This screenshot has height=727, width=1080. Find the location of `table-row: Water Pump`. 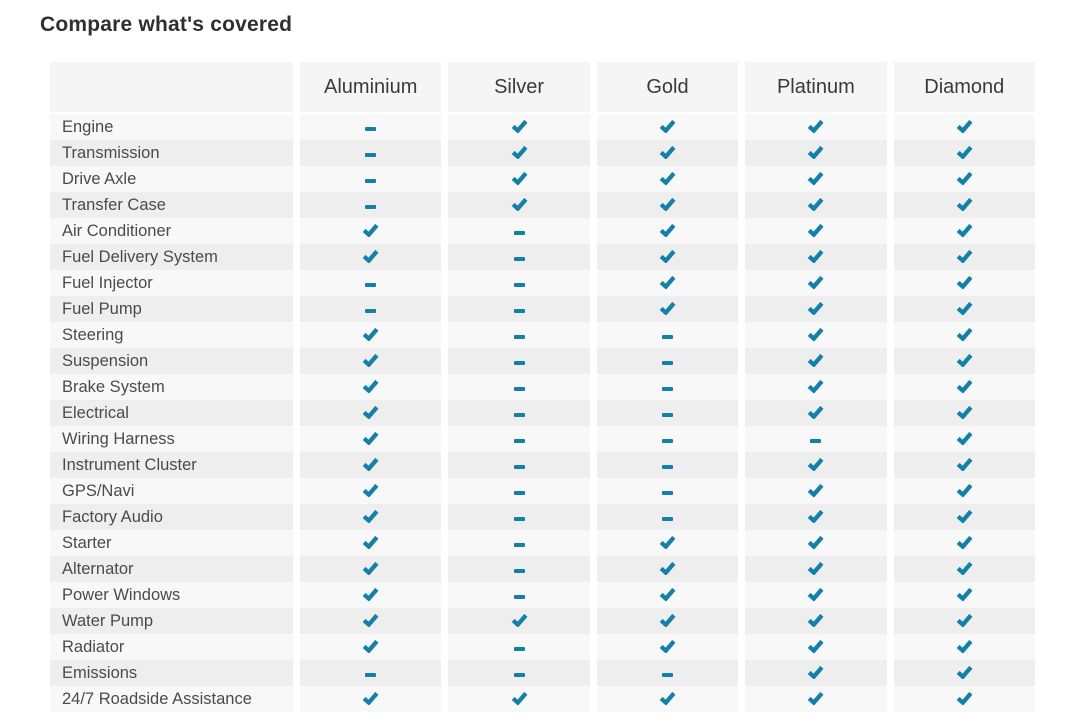

table-row: Water Pump is located at coordinates (542, 621).